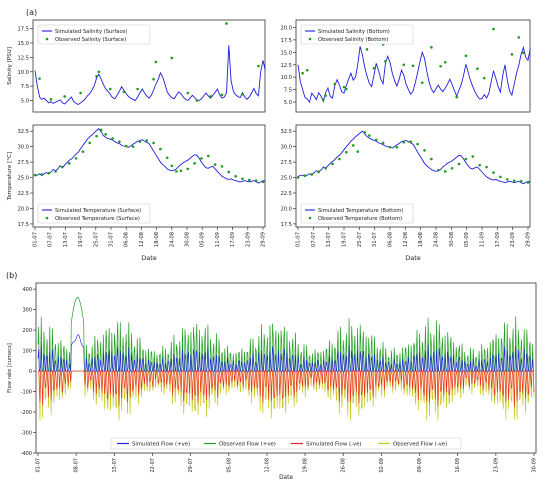 This screenshot has height=480, width=550. Describe the element at coordinates (286, 132) in the screenshot. I see `y-tick-label: 32.5` at that location.